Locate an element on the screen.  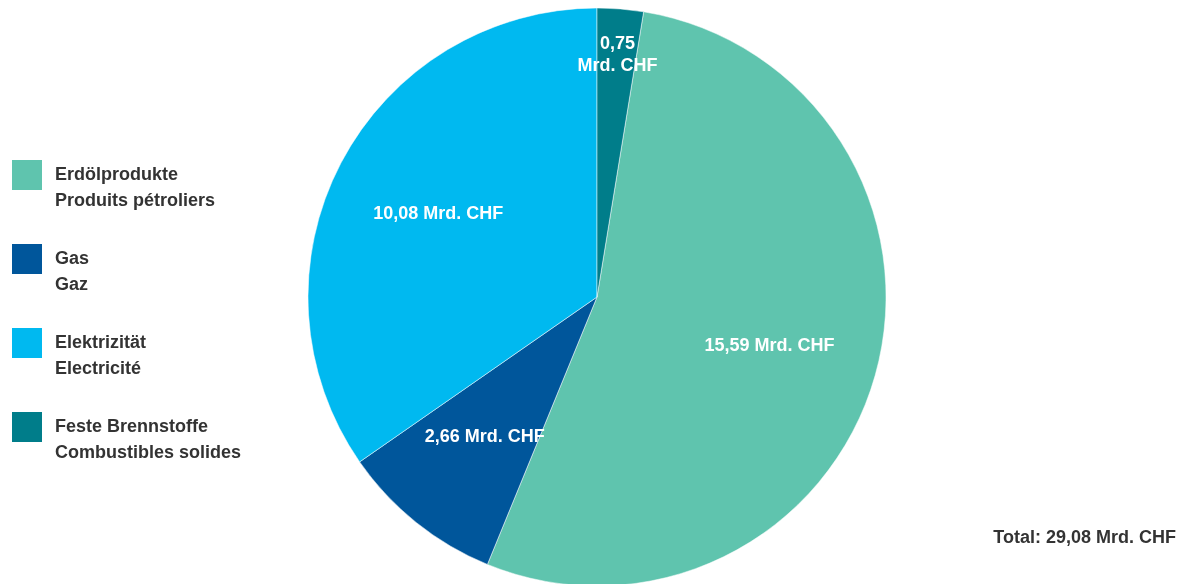
data-label: 15,59 Mrd. CHF is located at coordinates (769, 344).